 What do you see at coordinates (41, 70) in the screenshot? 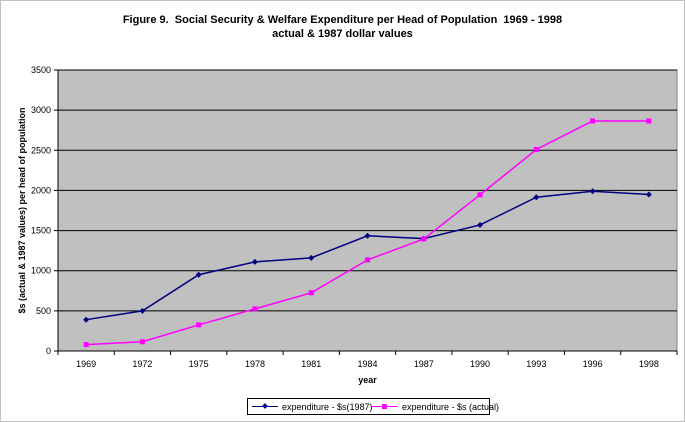
I see `y-tick-label: 3500` at bounding box center [41, 70].